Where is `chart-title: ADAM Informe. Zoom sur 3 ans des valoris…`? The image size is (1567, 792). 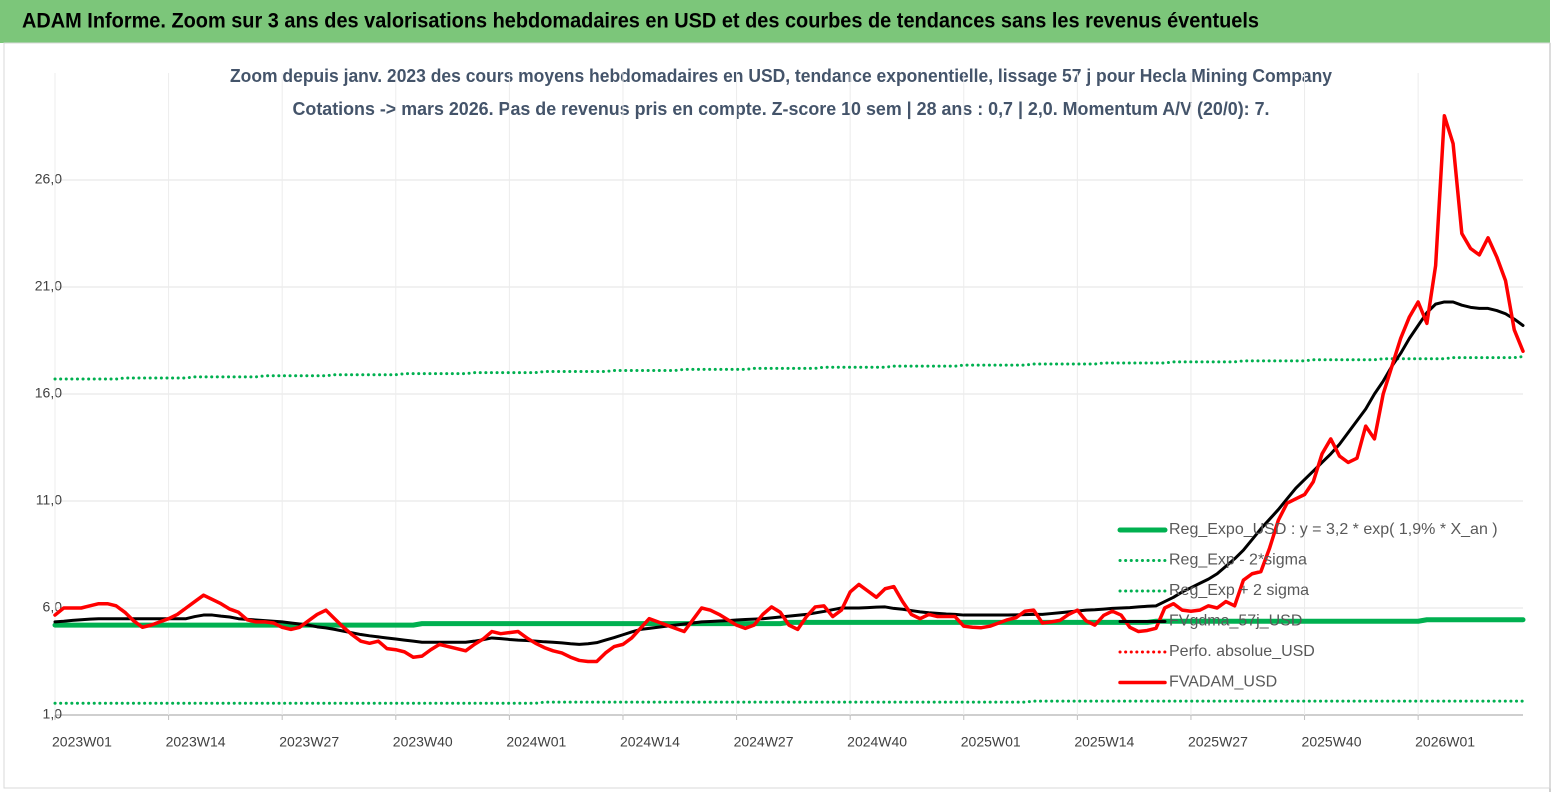 chart-title: ADAM Informe. Zoom sur 3 ans des valoris… is located at coordinates (640, 21).